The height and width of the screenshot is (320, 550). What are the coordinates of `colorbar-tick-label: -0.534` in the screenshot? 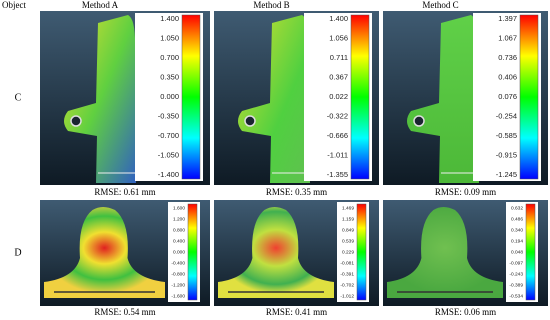 It's located at (516, 296).